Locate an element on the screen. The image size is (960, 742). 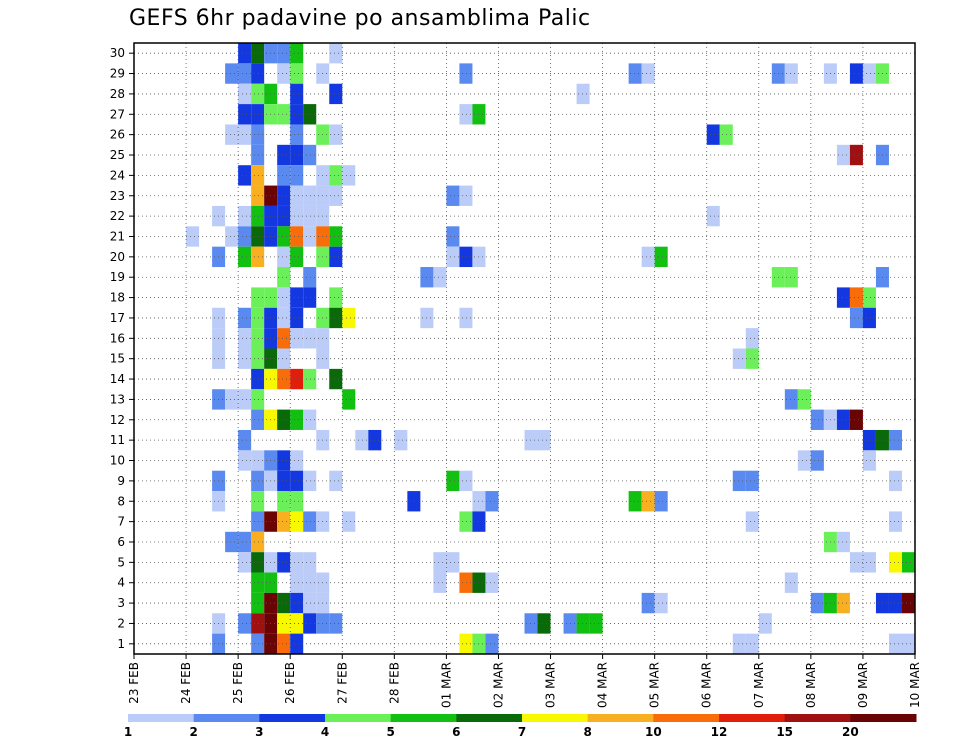
y-tick-label: 13 is located at coordinates (117, 399).